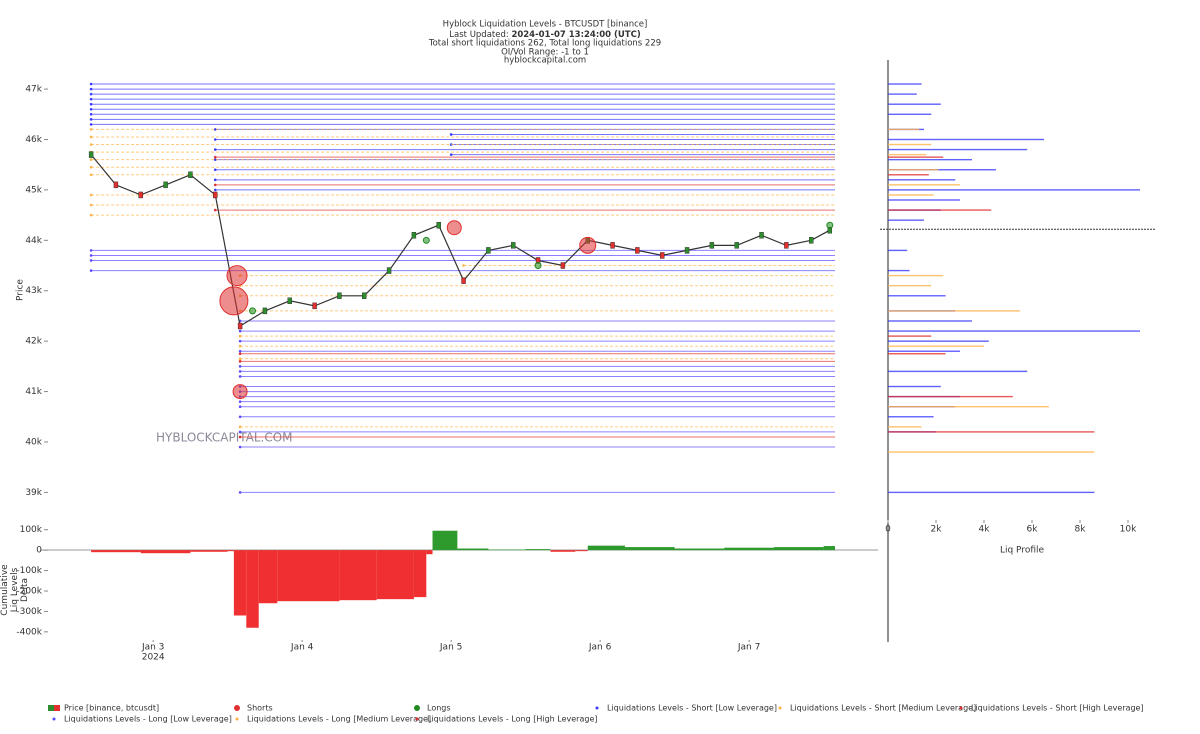 This screenshot has width=1200, height=734. I want to click on x-tick-label: Jan 5, so click(450, 648).